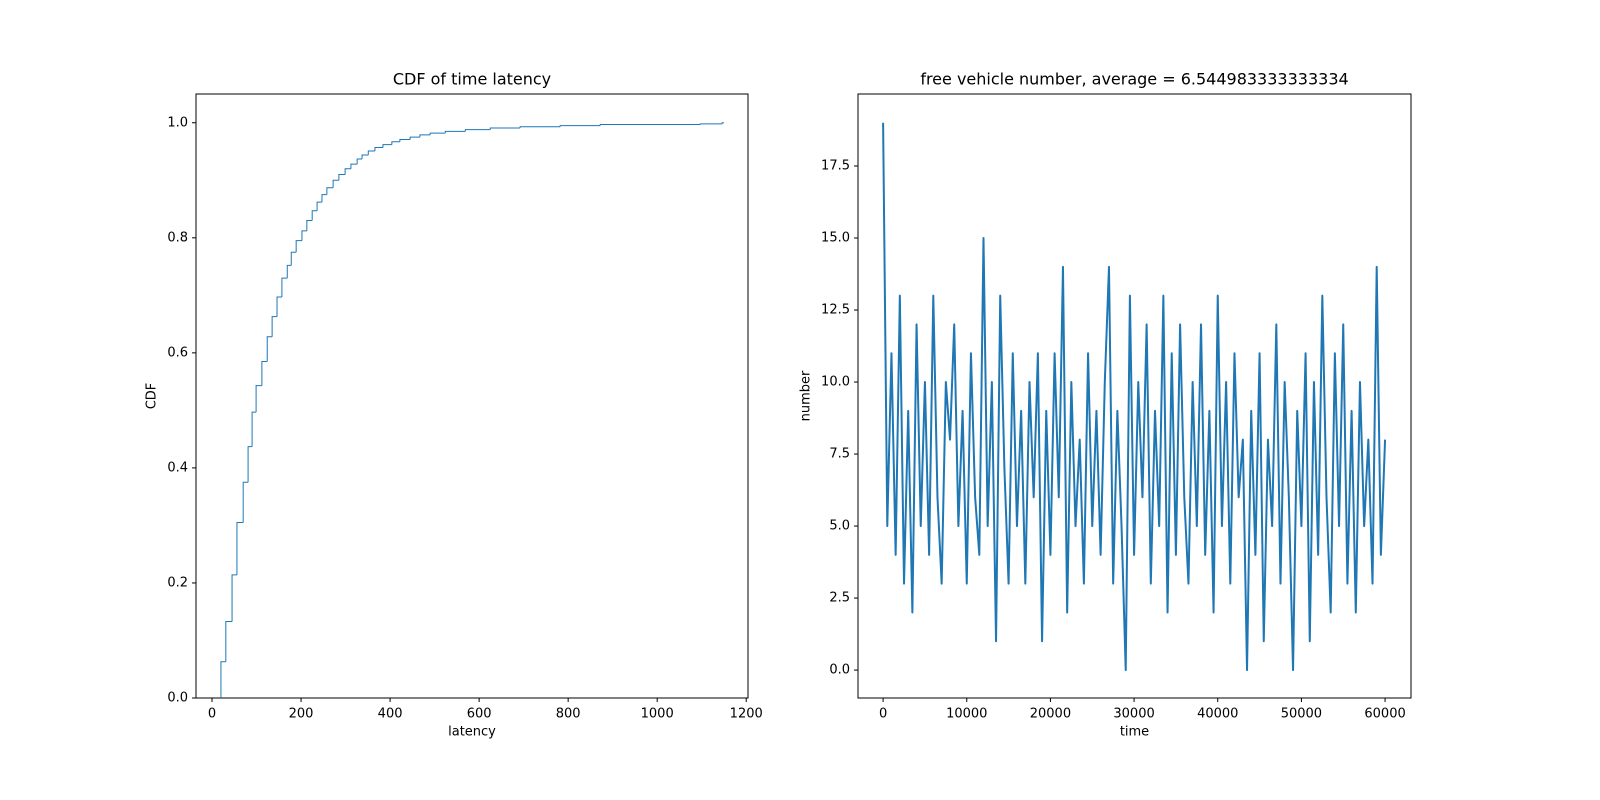 The width and height of the screenshot is (1600, 800). Describe the element at coordinates (177, 352) in the screenshot. I see `y-tick-label: 0.6` at that location.